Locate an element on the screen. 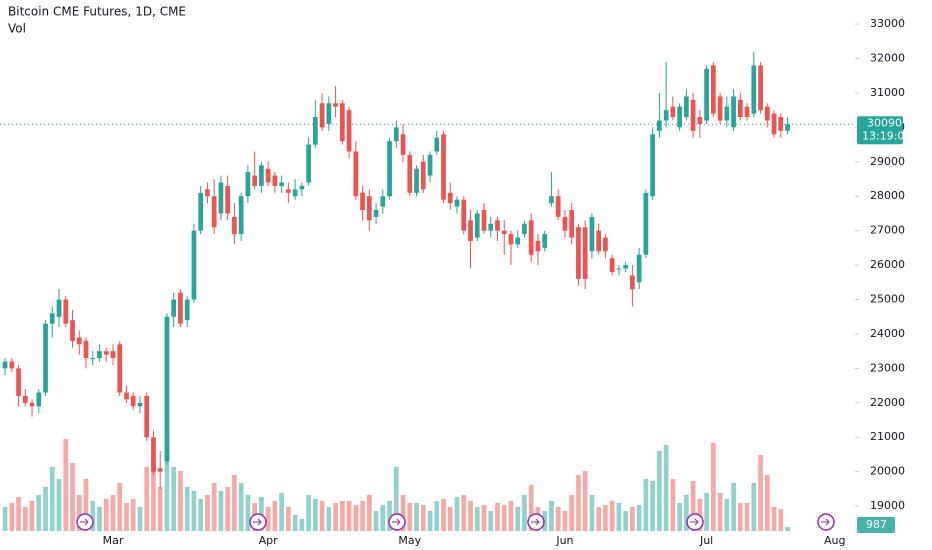 The height and width of the screenshot is (550, 932). event-markers is located at coordinates (455, 522).